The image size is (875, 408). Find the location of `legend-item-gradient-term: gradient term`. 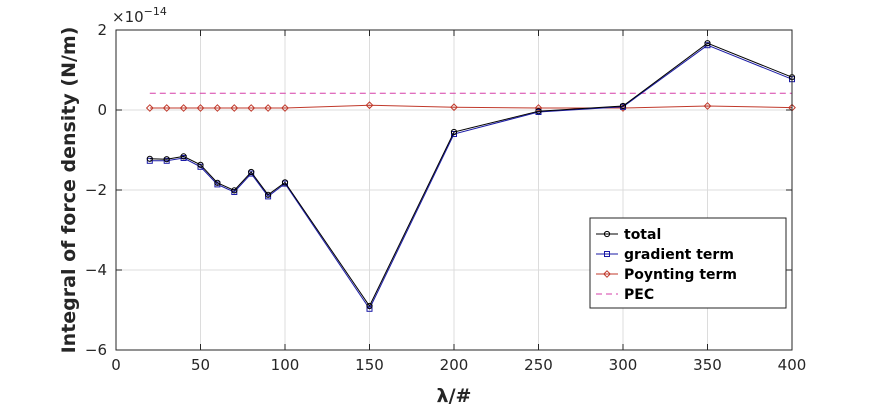

legend-item-gradient-term: gradient term is located at coordinates (665, 255).